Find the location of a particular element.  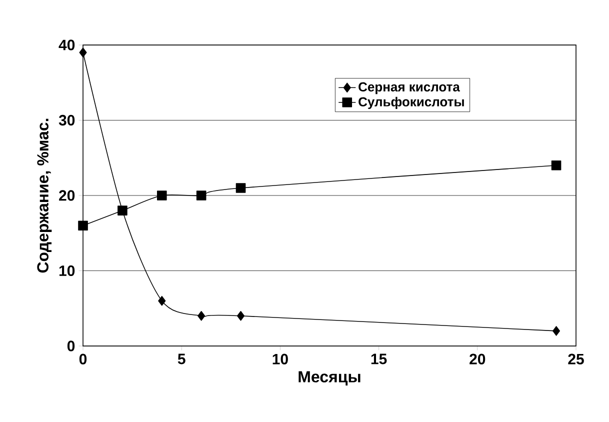

x-tick-label: 25 is located at coordinates (576, 359).